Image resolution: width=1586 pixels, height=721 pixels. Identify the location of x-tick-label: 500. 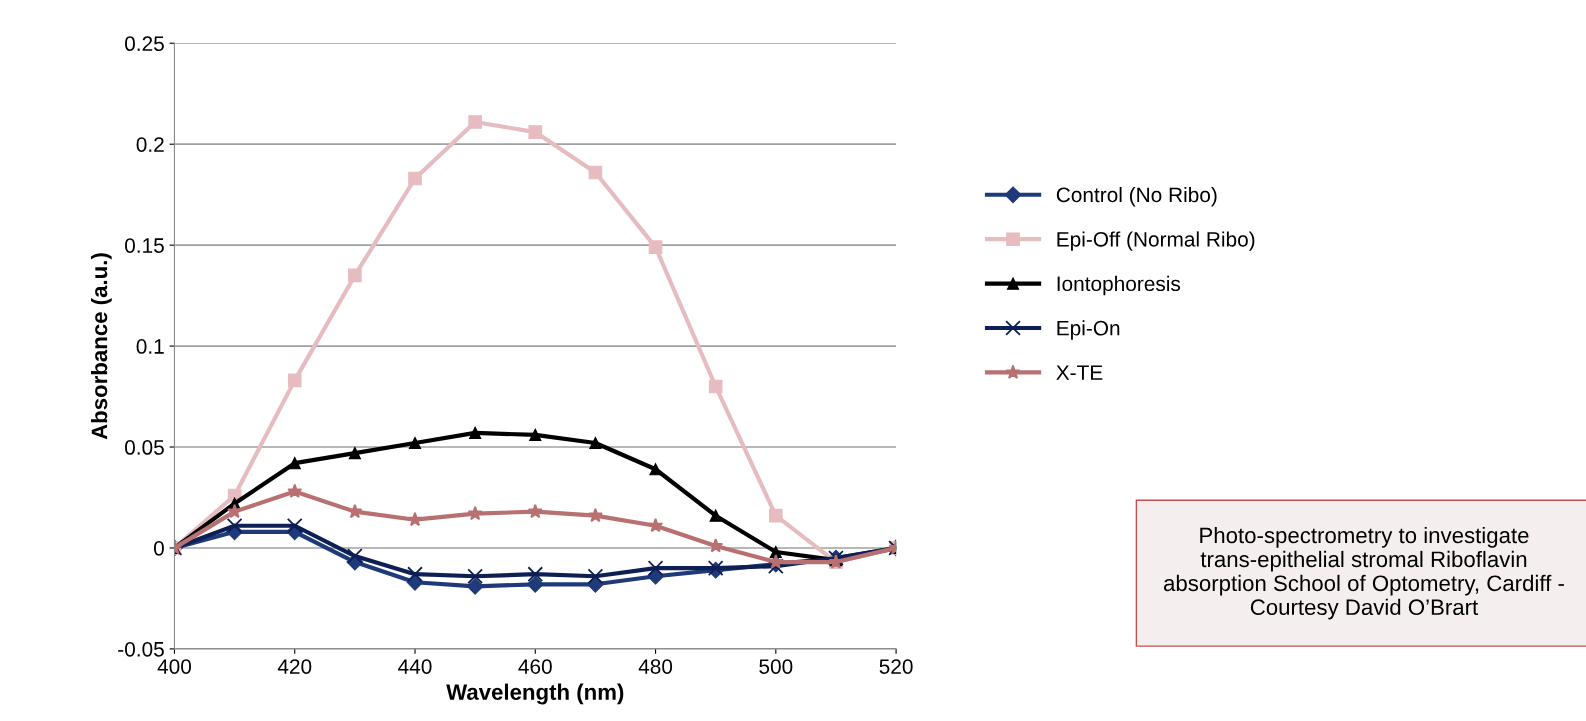
(776, 666).